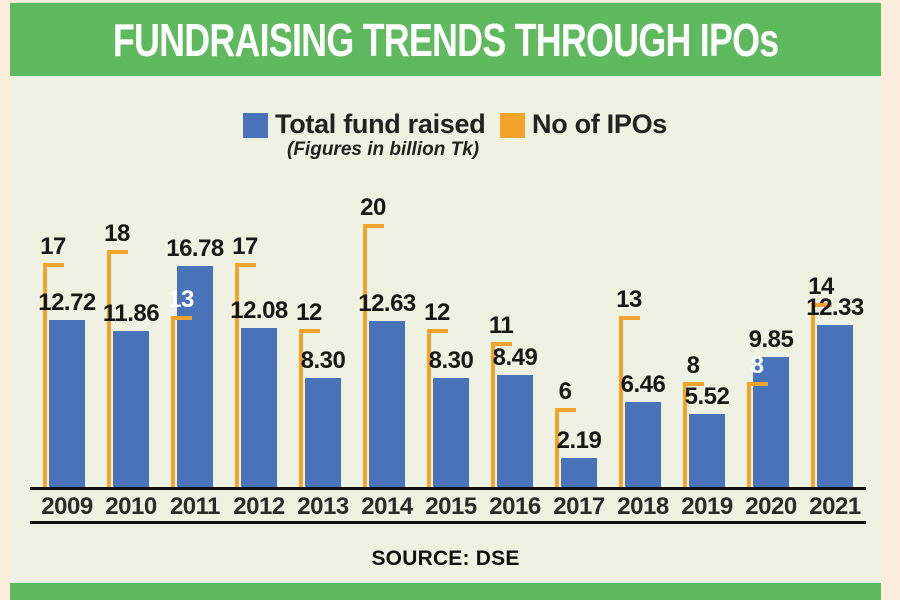 The image size is (900, 600). Describe the element at coordinates (195, 506) in the screenshot. I see `year-label: 2011` at that location.